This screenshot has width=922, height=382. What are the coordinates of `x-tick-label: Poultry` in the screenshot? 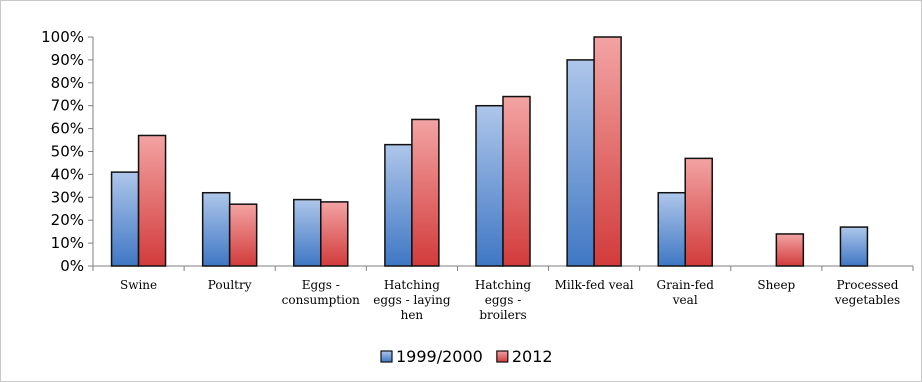 It's located at (230, 285).